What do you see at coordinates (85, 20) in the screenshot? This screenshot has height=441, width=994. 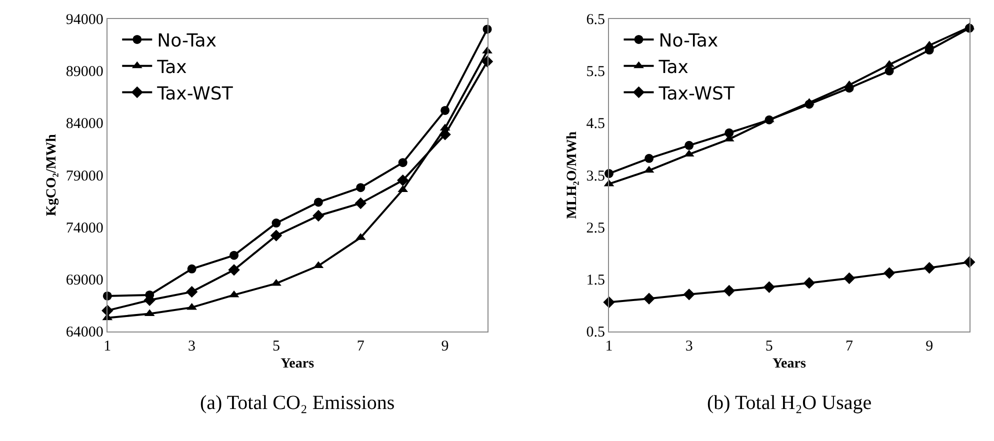 I see `y-tick-label: 94000` at bounding box center [85, 20].